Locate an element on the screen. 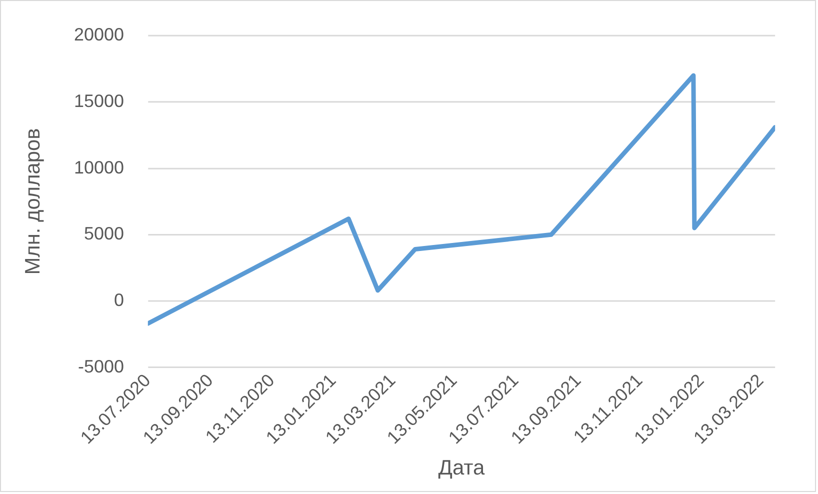  y-tick-label: -5000 is located at coordinates (101, 366).